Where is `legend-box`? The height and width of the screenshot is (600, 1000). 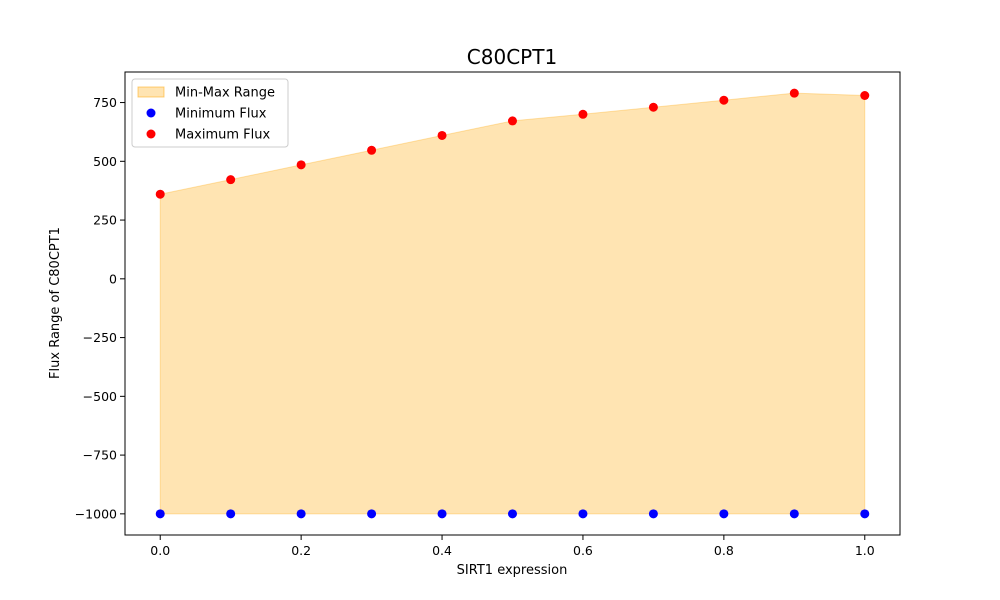
legend-box is located at coordinates (210, 113).